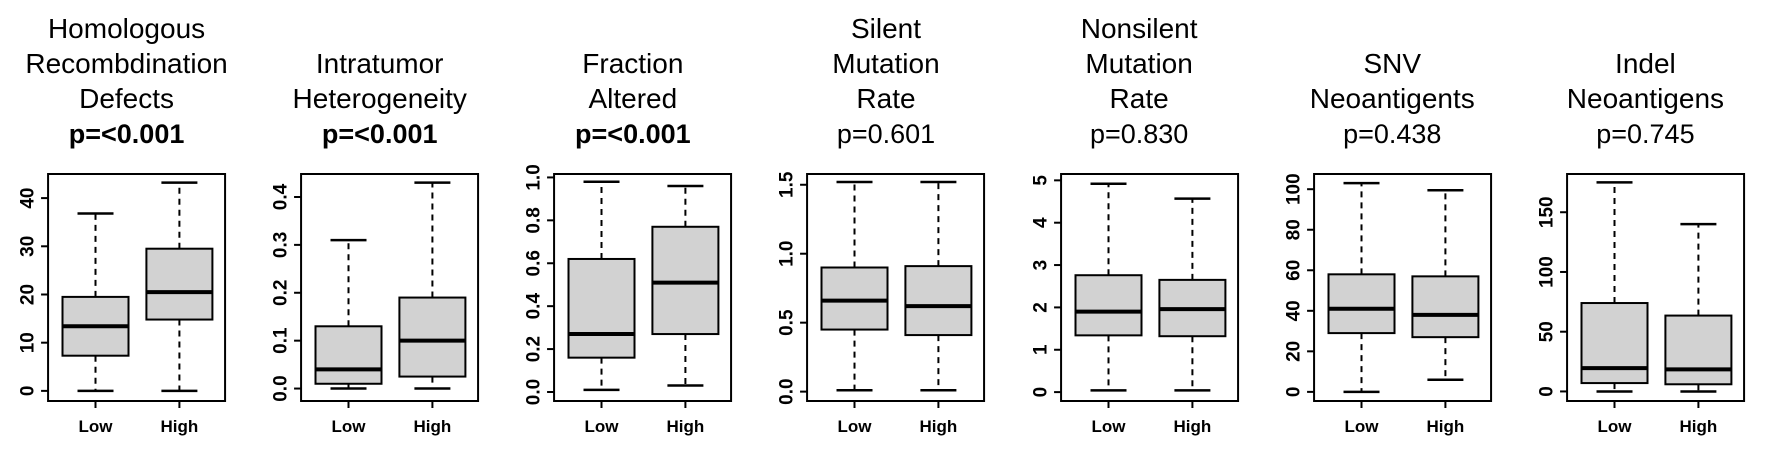 The image size is (1772, 456). What do you see at coordinates (1040, 222) in the screenshot?
I see `y-tick-label: 4` at bounding box center [1040, 222].